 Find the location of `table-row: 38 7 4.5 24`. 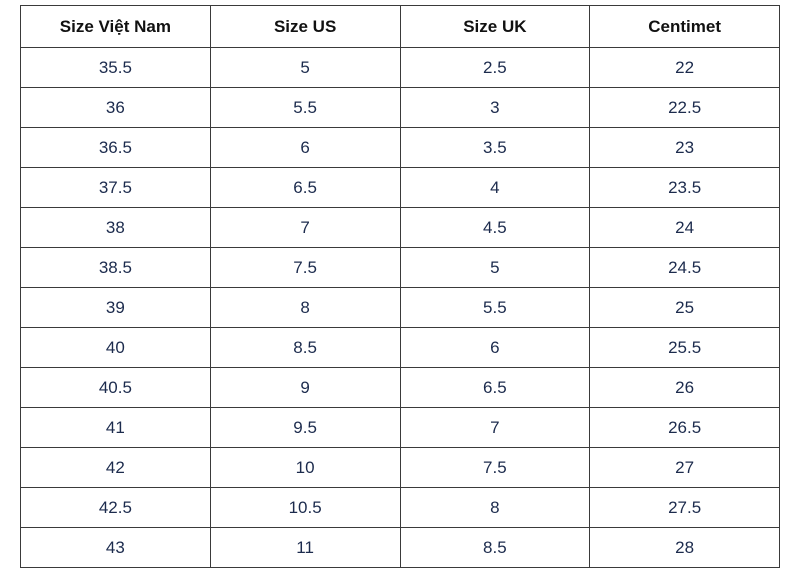

table-row: 38 7 4.5 24 is located at coordinates (400, 227).